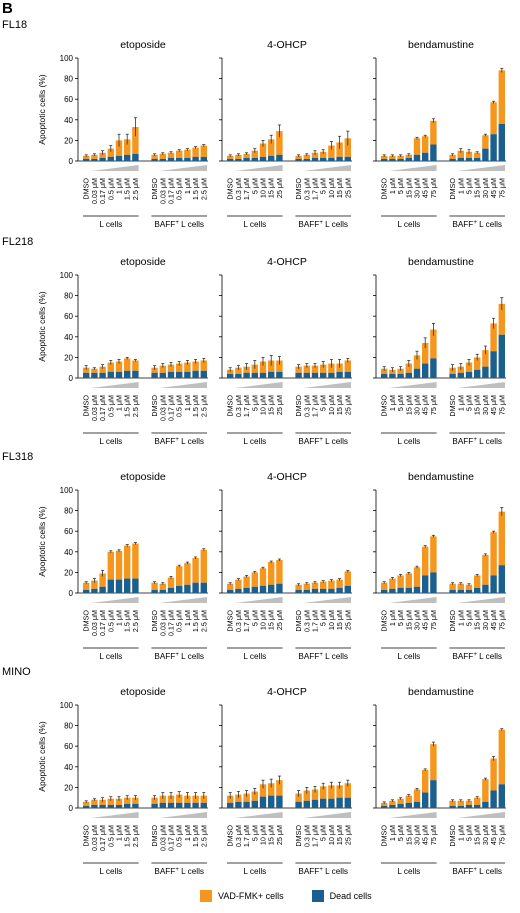  I want to click on dose-label: 2.5 μM, so click(135, 621).